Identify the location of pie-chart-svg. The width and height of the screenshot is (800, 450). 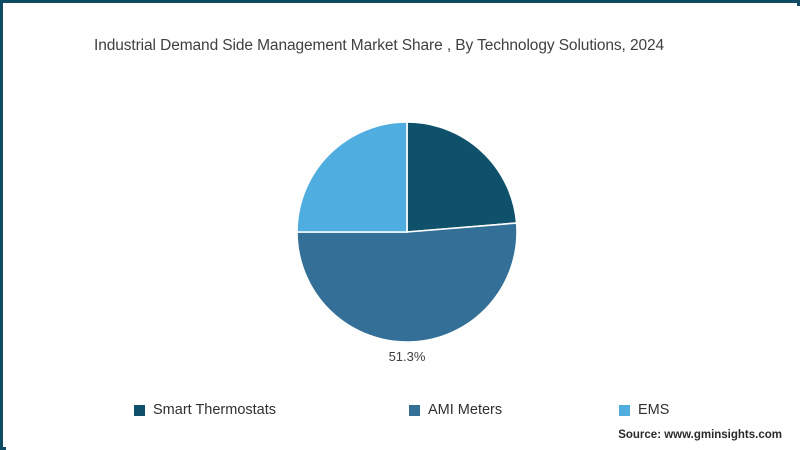
(407, 232).